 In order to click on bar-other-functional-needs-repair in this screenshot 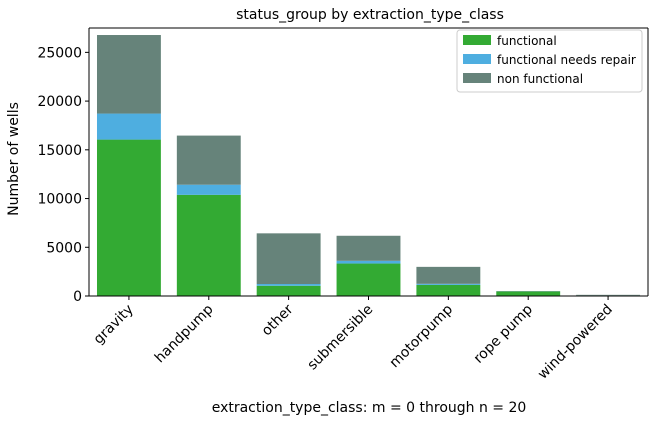, I will do `click(288, 285)`.